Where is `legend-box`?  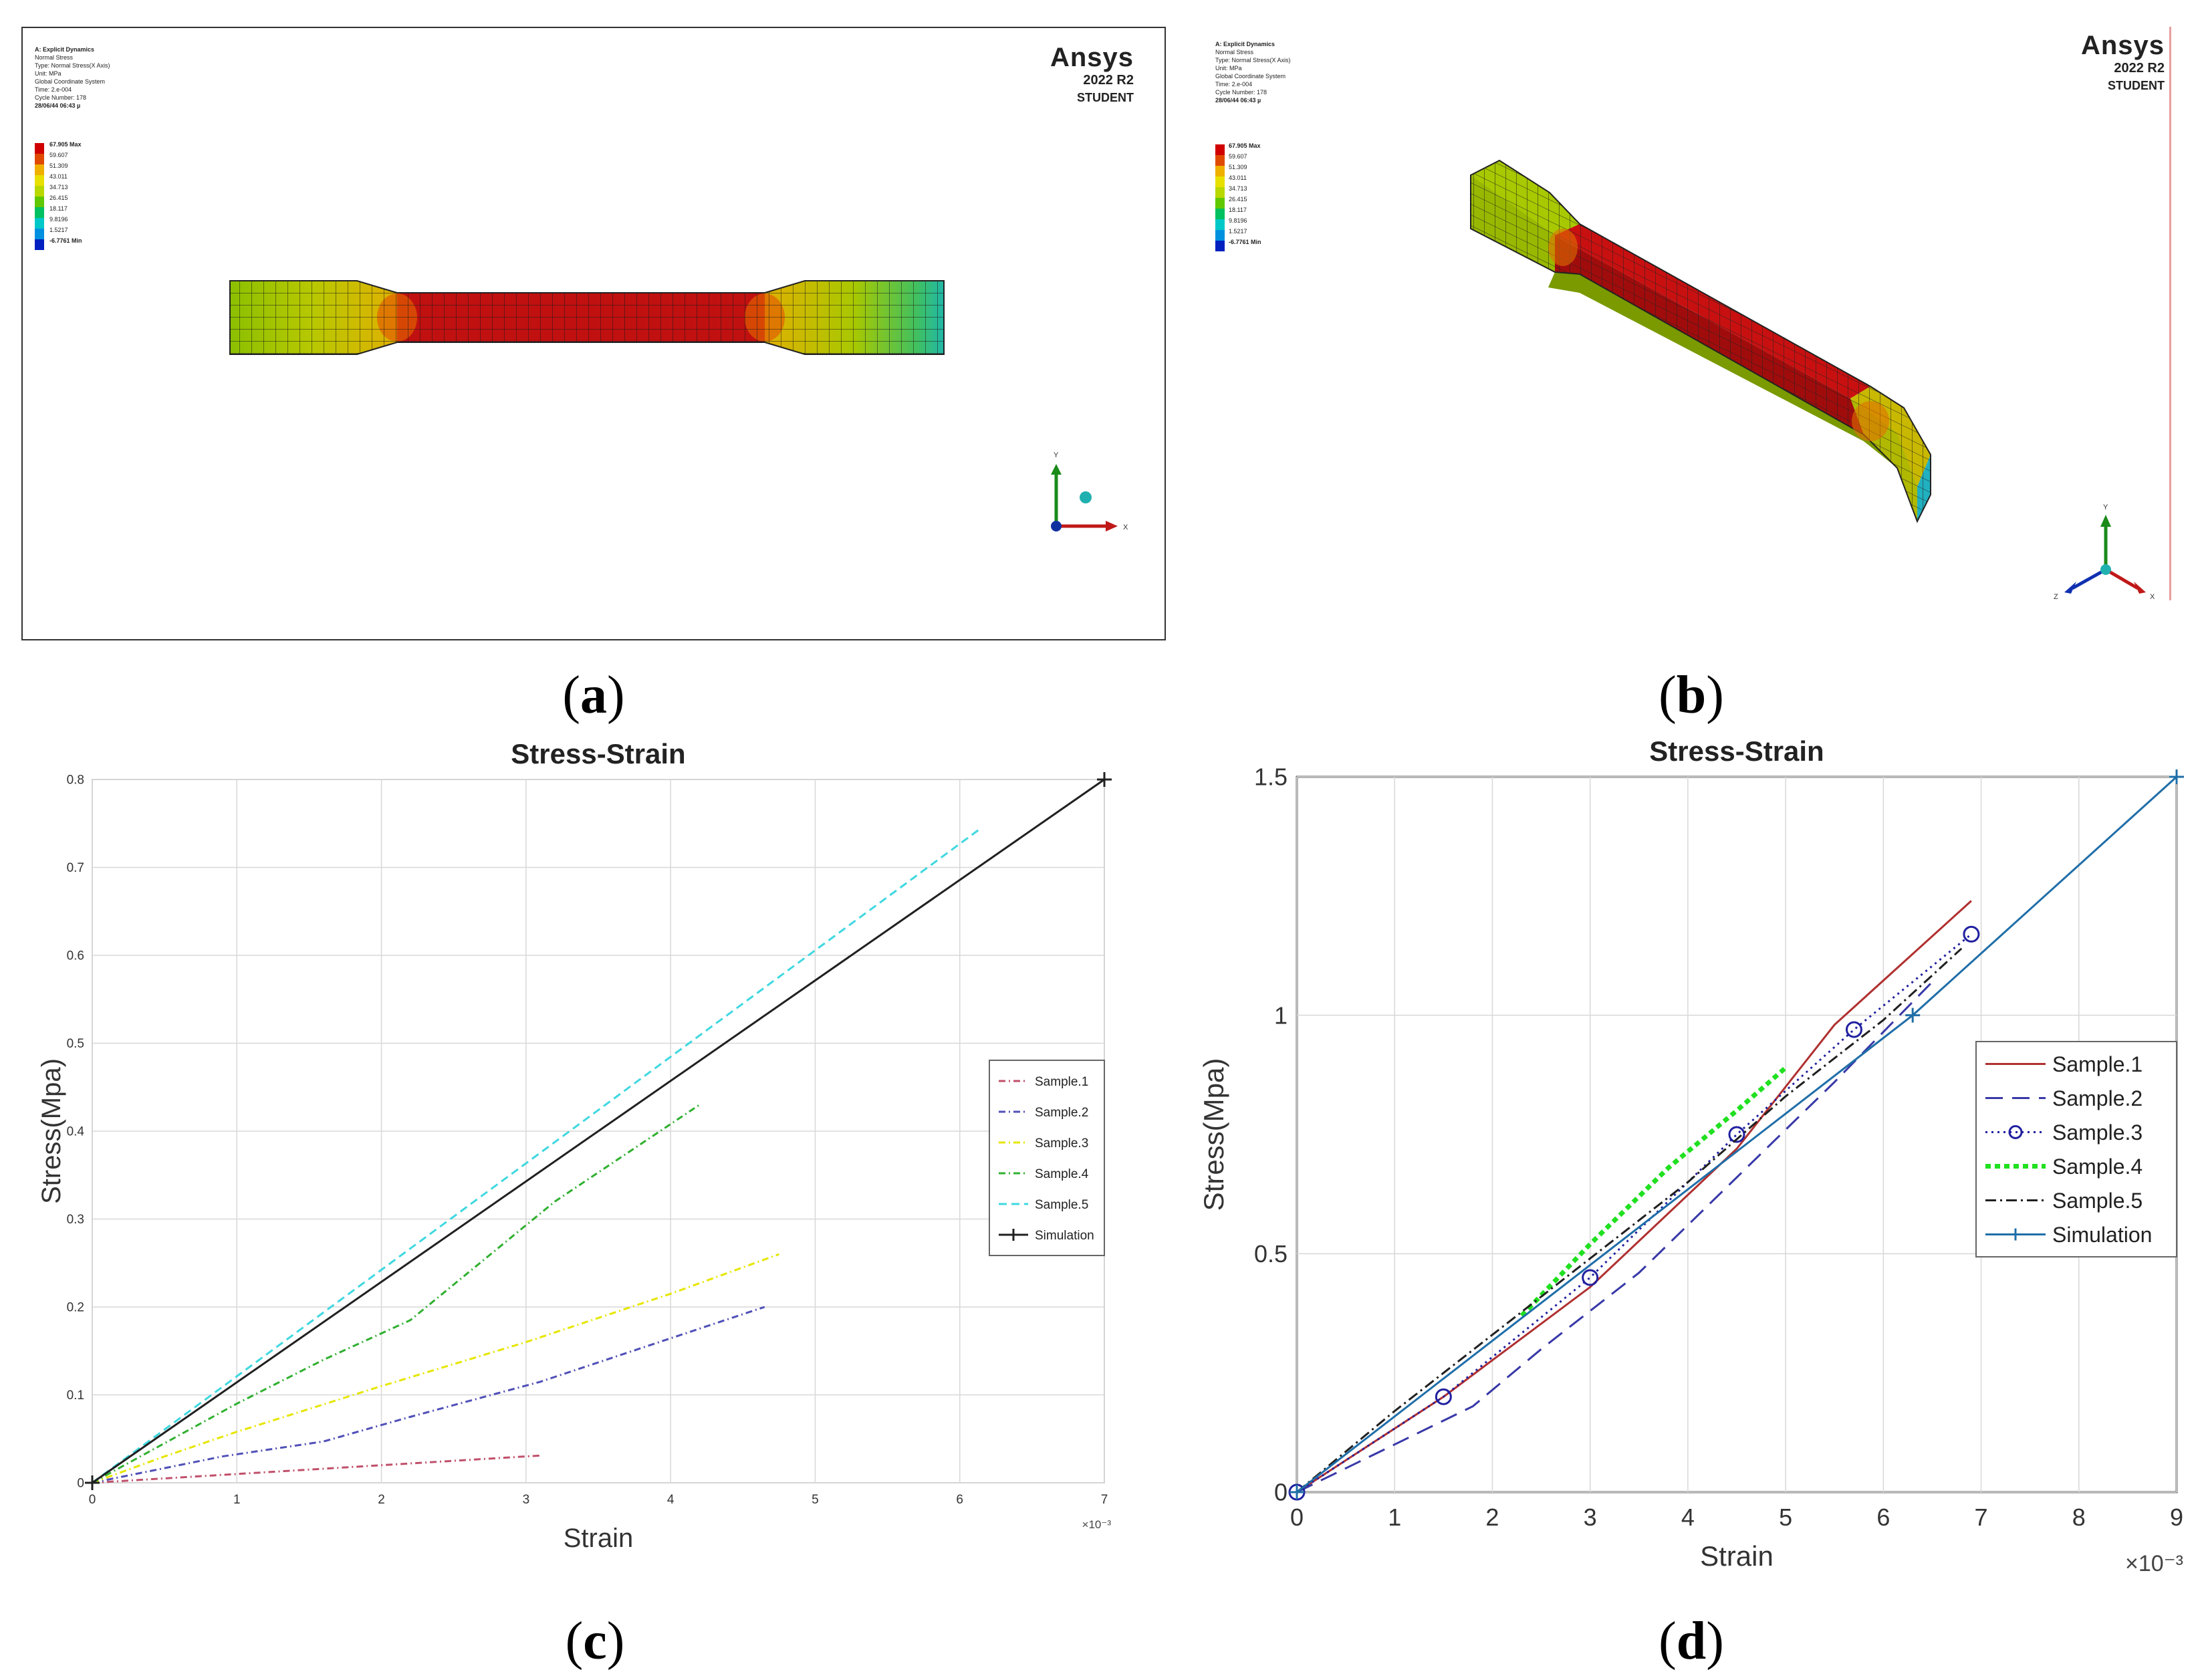
legend-box is located at coordinates (2076, 1149).